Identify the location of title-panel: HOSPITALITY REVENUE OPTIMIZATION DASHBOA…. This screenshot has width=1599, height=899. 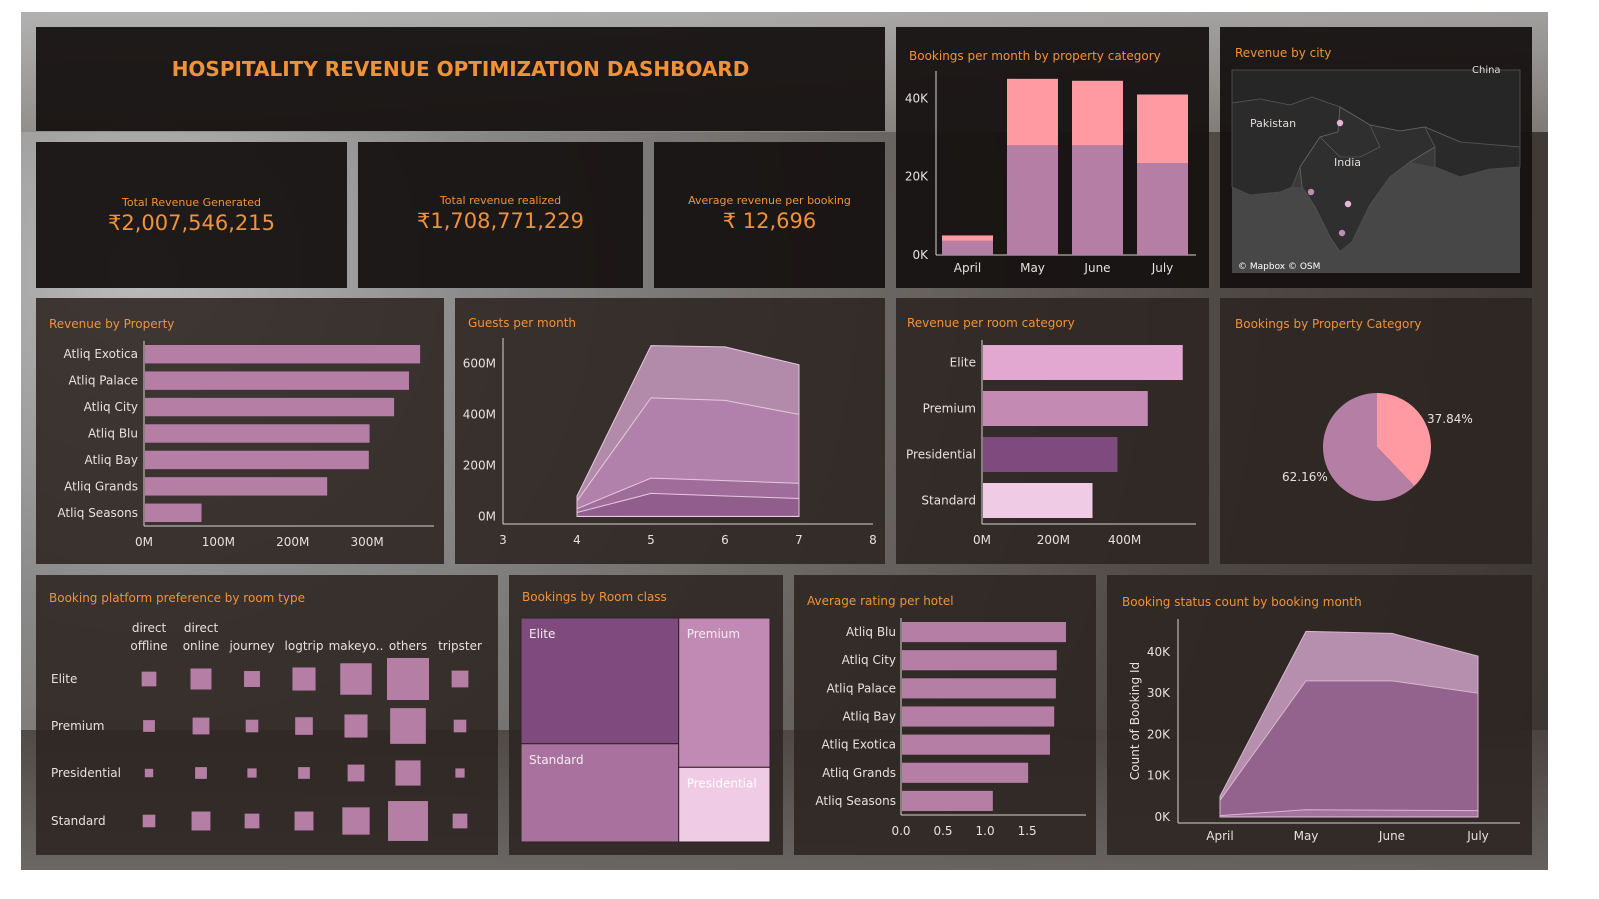
(460, 79).